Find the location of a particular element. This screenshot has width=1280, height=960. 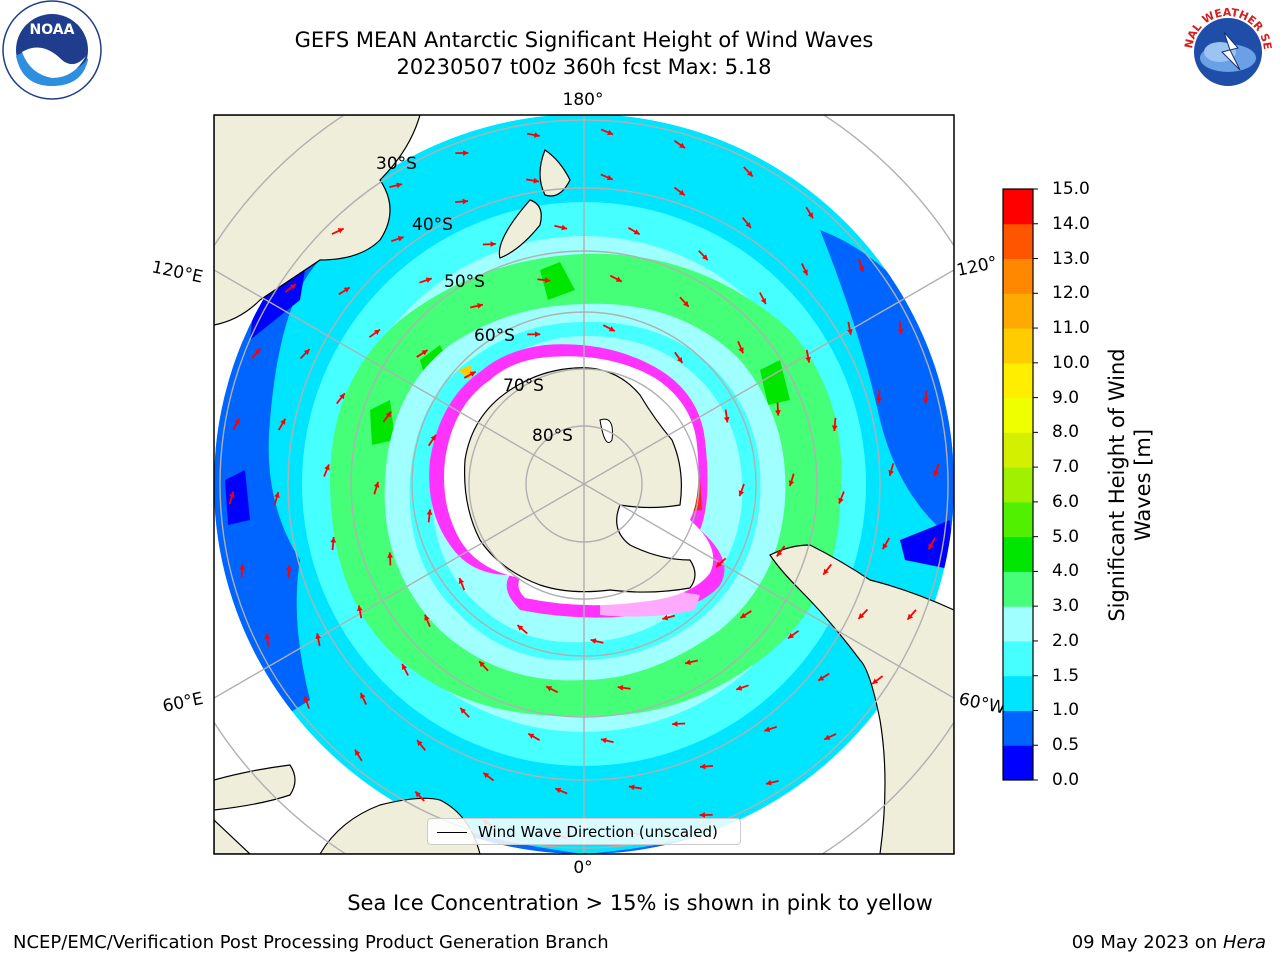

lat-label-40s: 40°S is located at coordinates (432, 225).